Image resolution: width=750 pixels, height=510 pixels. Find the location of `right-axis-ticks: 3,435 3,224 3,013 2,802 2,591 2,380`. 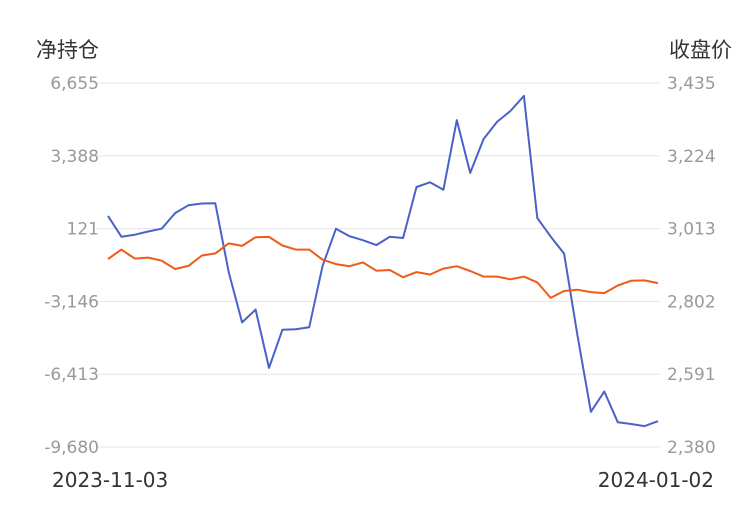

right-axis-ticks: 3,435 3,224 3,013 2,802 2,591 2,380 is located at coordinates (691, 266).